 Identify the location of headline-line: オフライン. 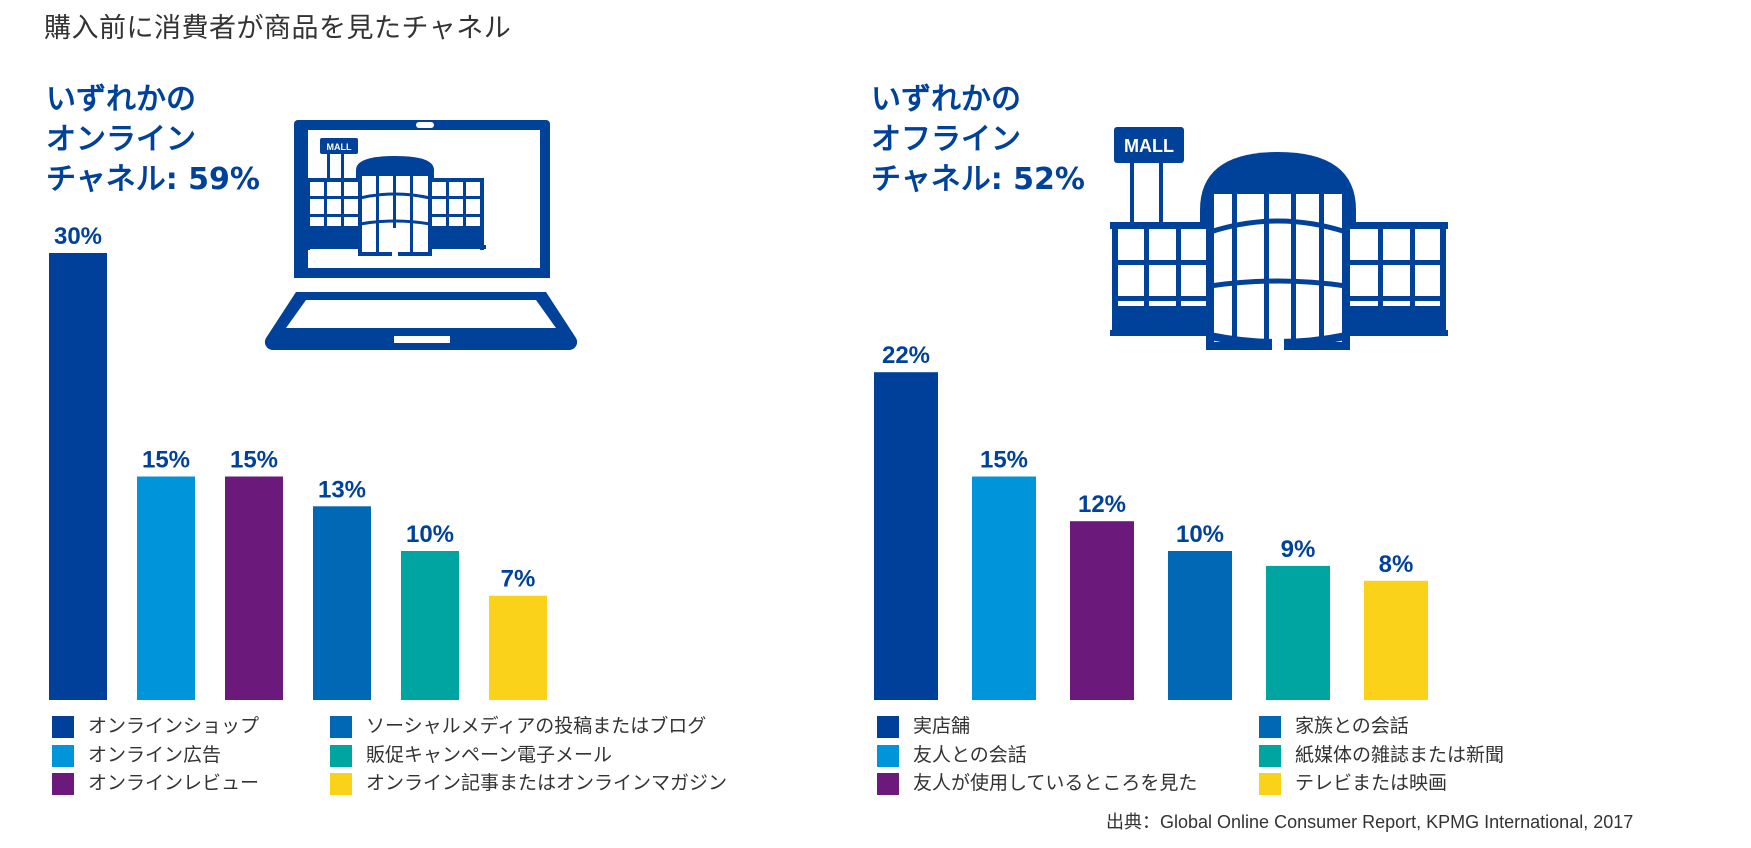
(946, 139).